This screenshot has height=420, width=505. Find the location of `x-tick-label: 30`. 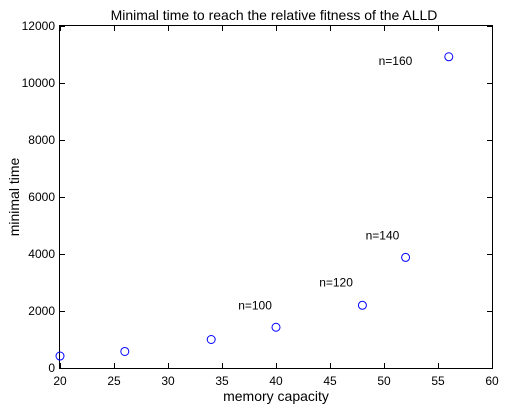

x-tick-label: 30 is located at coordinates (168, 381).